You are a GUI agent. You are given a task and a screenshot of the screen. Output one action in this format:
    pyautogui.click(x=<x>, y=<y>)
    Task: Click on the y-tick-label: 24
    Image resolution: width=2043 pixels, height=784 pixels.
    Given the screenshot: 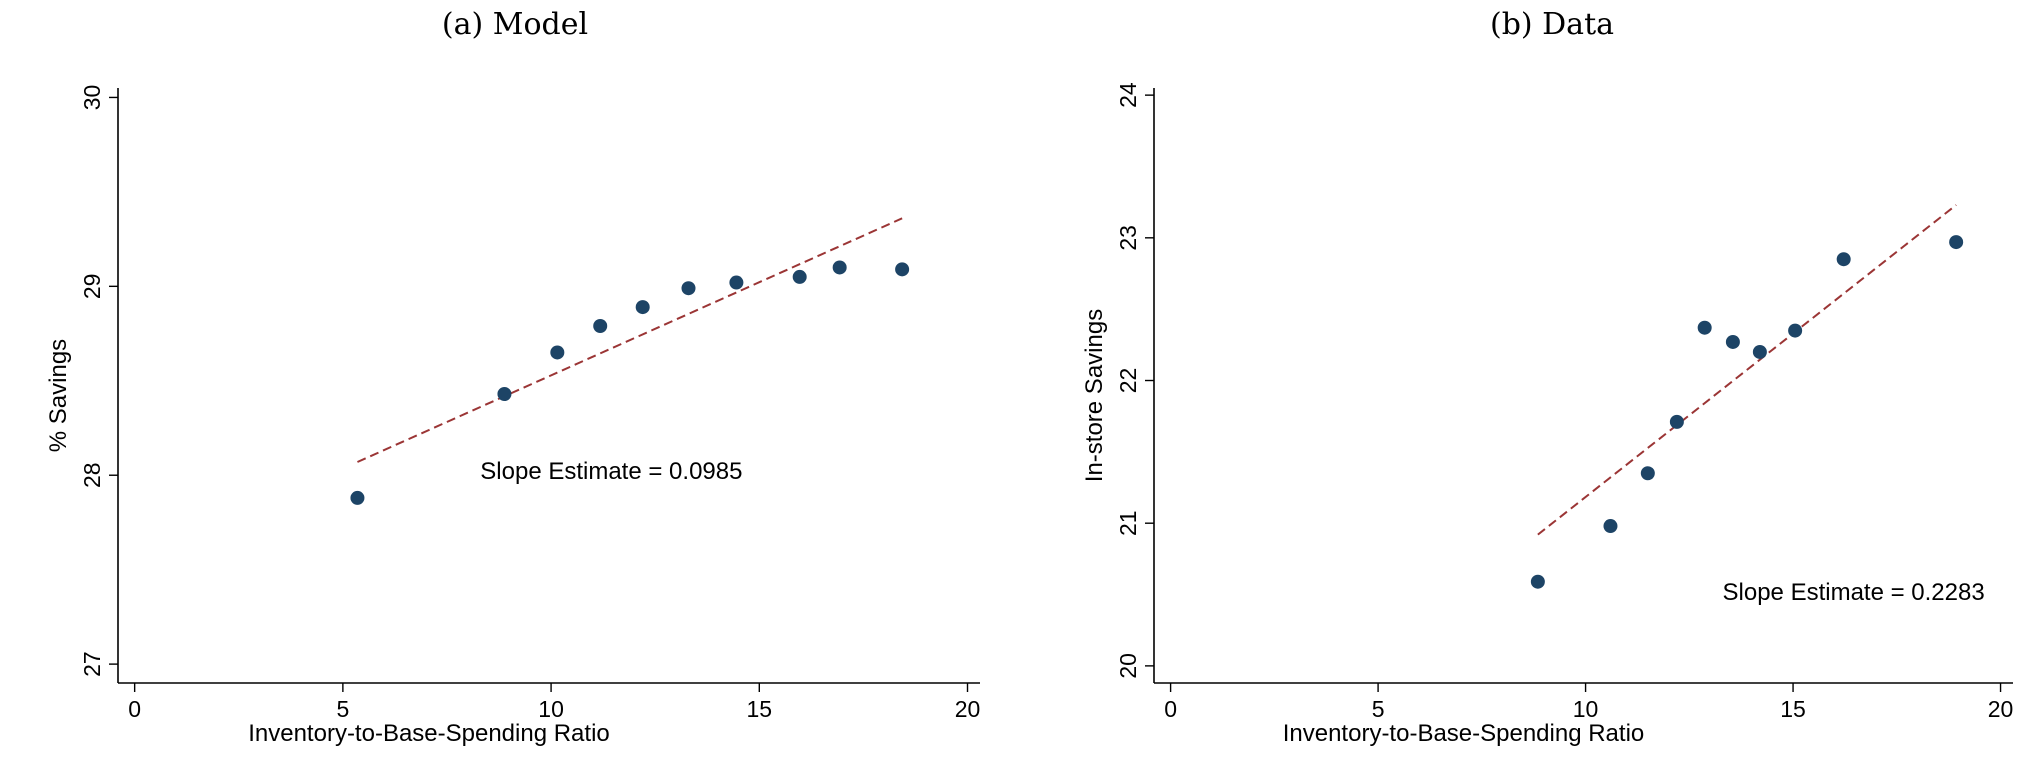 What is the action you would take?
    pyautogui.click(x=1128, y=95)
    